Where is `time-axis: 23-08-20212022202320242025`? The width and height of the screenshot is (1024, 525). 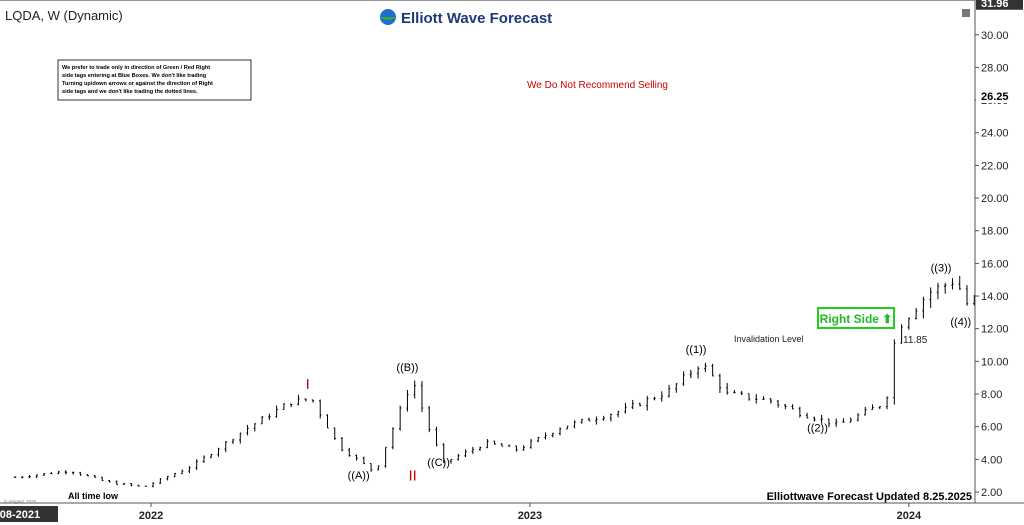 time-axis: 23-08-20212022202320242025 is located at coordinates (461, 512).